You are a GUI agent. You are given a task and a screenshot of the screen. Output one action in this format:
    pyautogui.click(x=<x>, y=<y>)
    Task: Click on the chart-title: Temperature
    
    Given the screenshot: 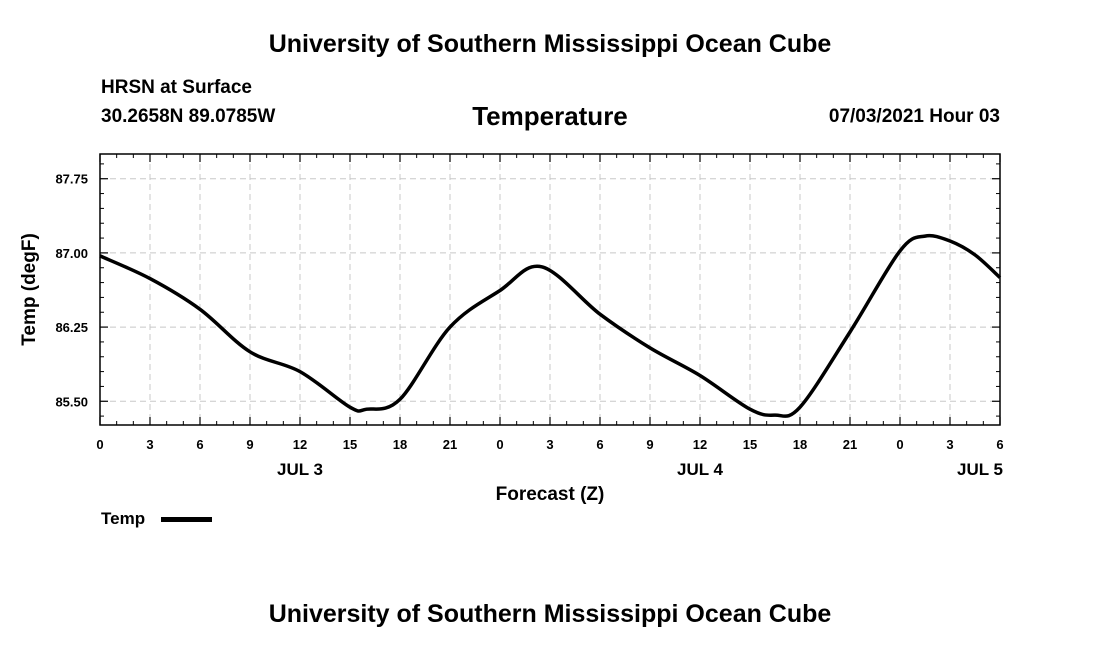 What is the action you would take?
    pyautogui.click(x=550, y=116)
    